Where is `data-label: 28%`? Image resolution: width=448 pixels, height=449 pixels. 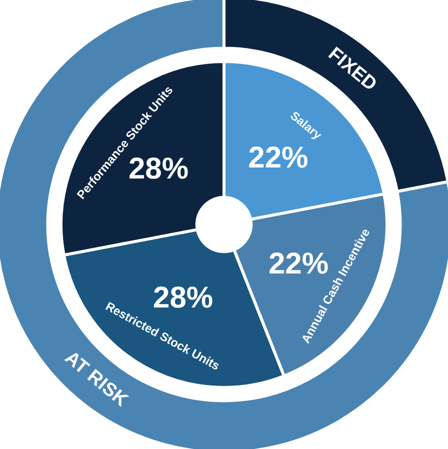 data-label: 28% is located at coordinates (158, 169).